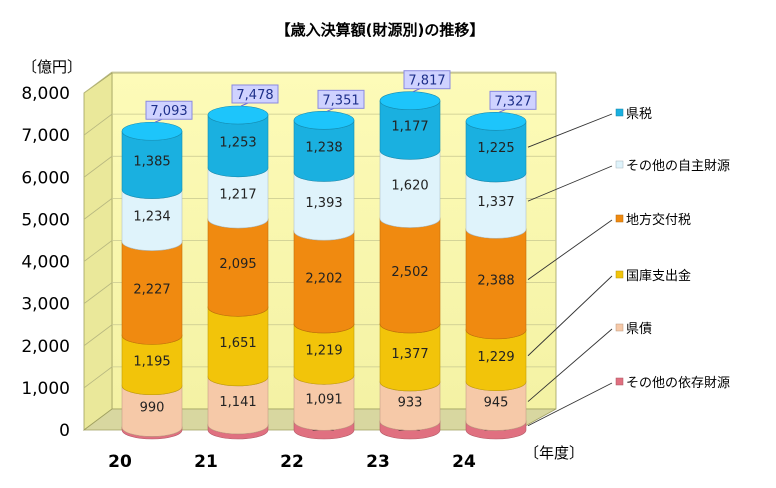 The width and height of the screenshot is (776, 488). I want to click on legend-item: その他の自主財源, so click(678, 166).